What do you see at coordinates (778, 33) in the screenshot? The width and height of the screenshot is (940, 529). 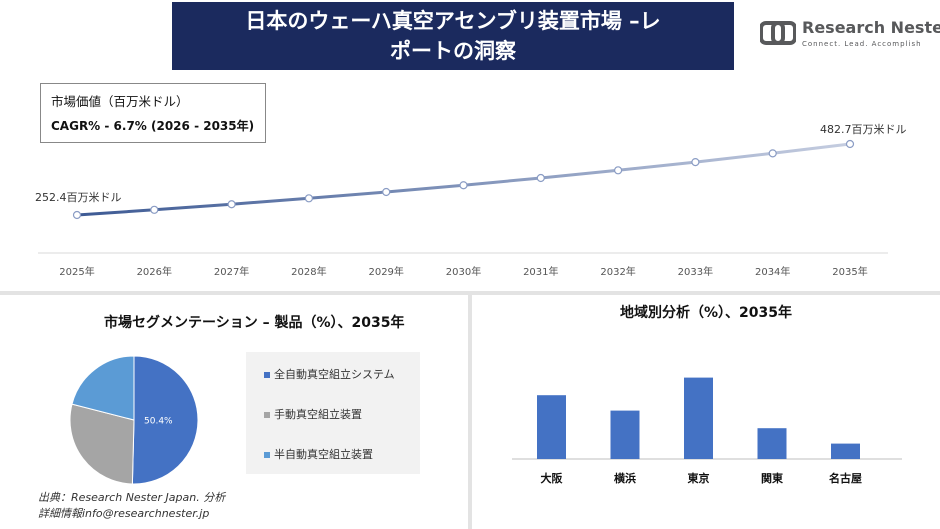 I see `research-nester-logo-icon` at bounding box center [778, 33].